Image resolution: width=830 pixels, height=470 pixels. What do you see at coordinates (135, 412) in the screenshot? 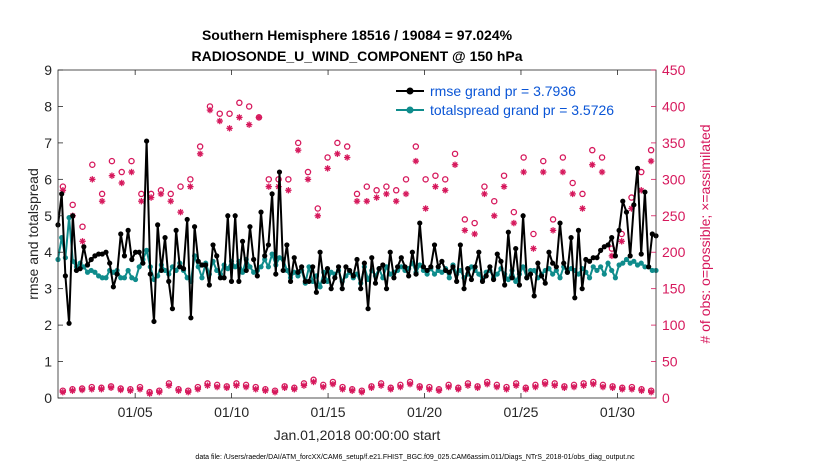
I see `x-tick-label-0: 01/05` at bounding box center [135, 412].